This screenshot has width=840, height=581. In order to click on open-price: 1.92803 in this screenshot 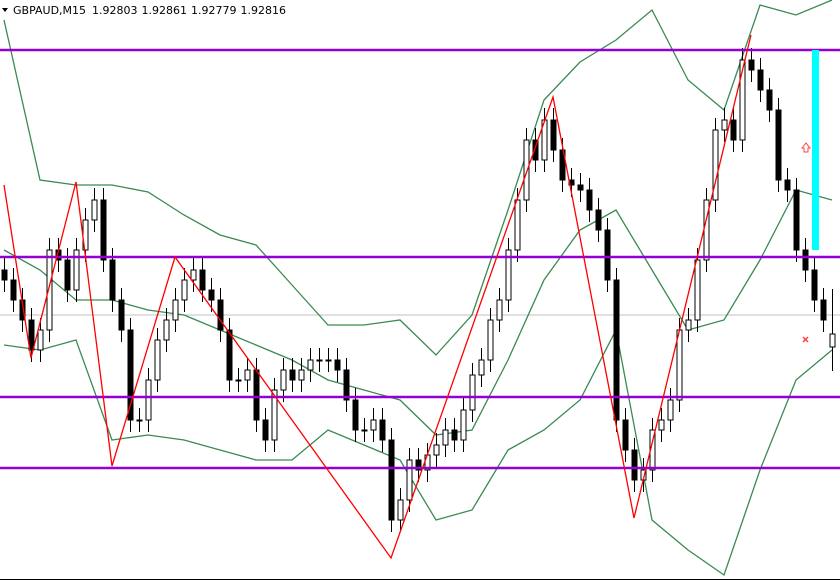, I will do `click(115, 10)`.